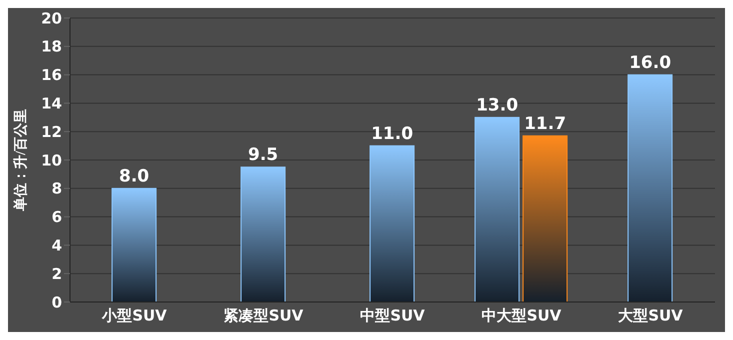 The height and width of the screenshot is (340, 733). I want to click on y-tick-label: 4, so click(57, 245).